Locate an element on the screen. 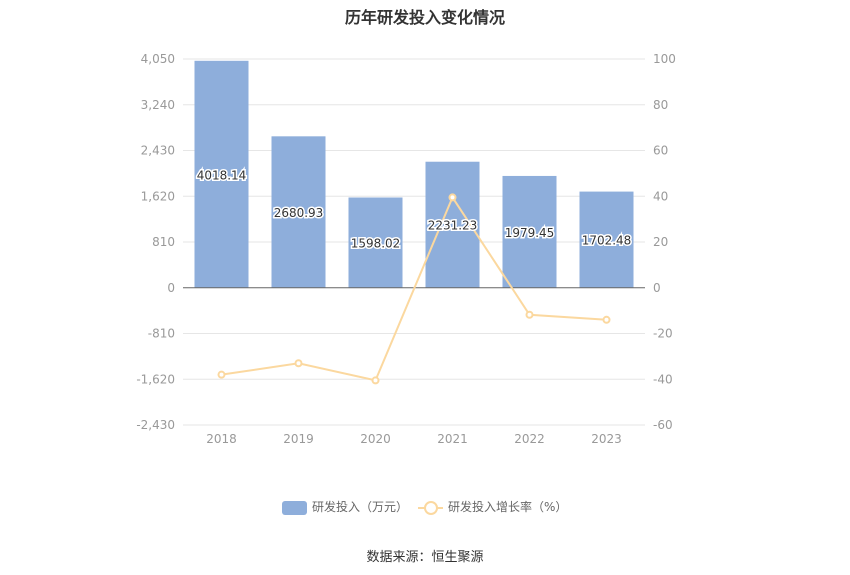 The width and height of the screenshot is (850, 575). y-right-tick-label: -40 is located at coordinates (663, 379).